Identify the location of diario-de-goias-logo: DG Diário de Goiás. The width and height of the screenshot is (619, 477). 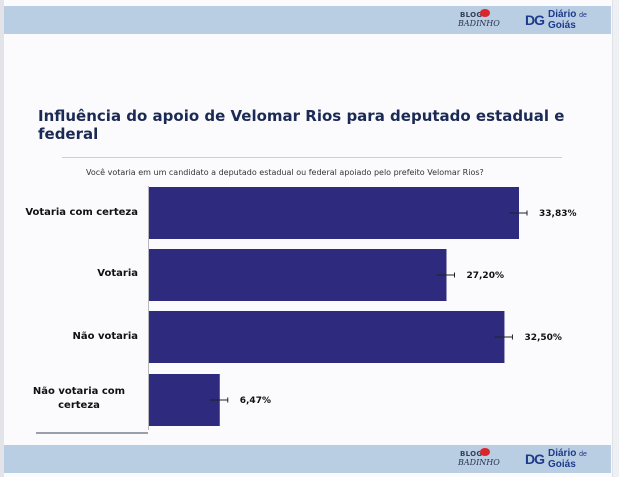
(568, 20).